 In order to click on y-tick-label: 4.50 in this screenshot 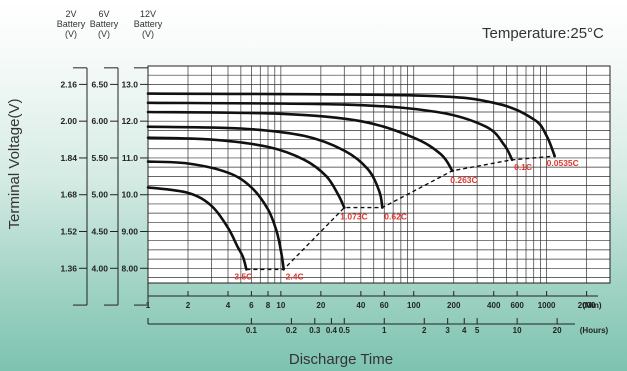, I will do `click(99, 232)`.